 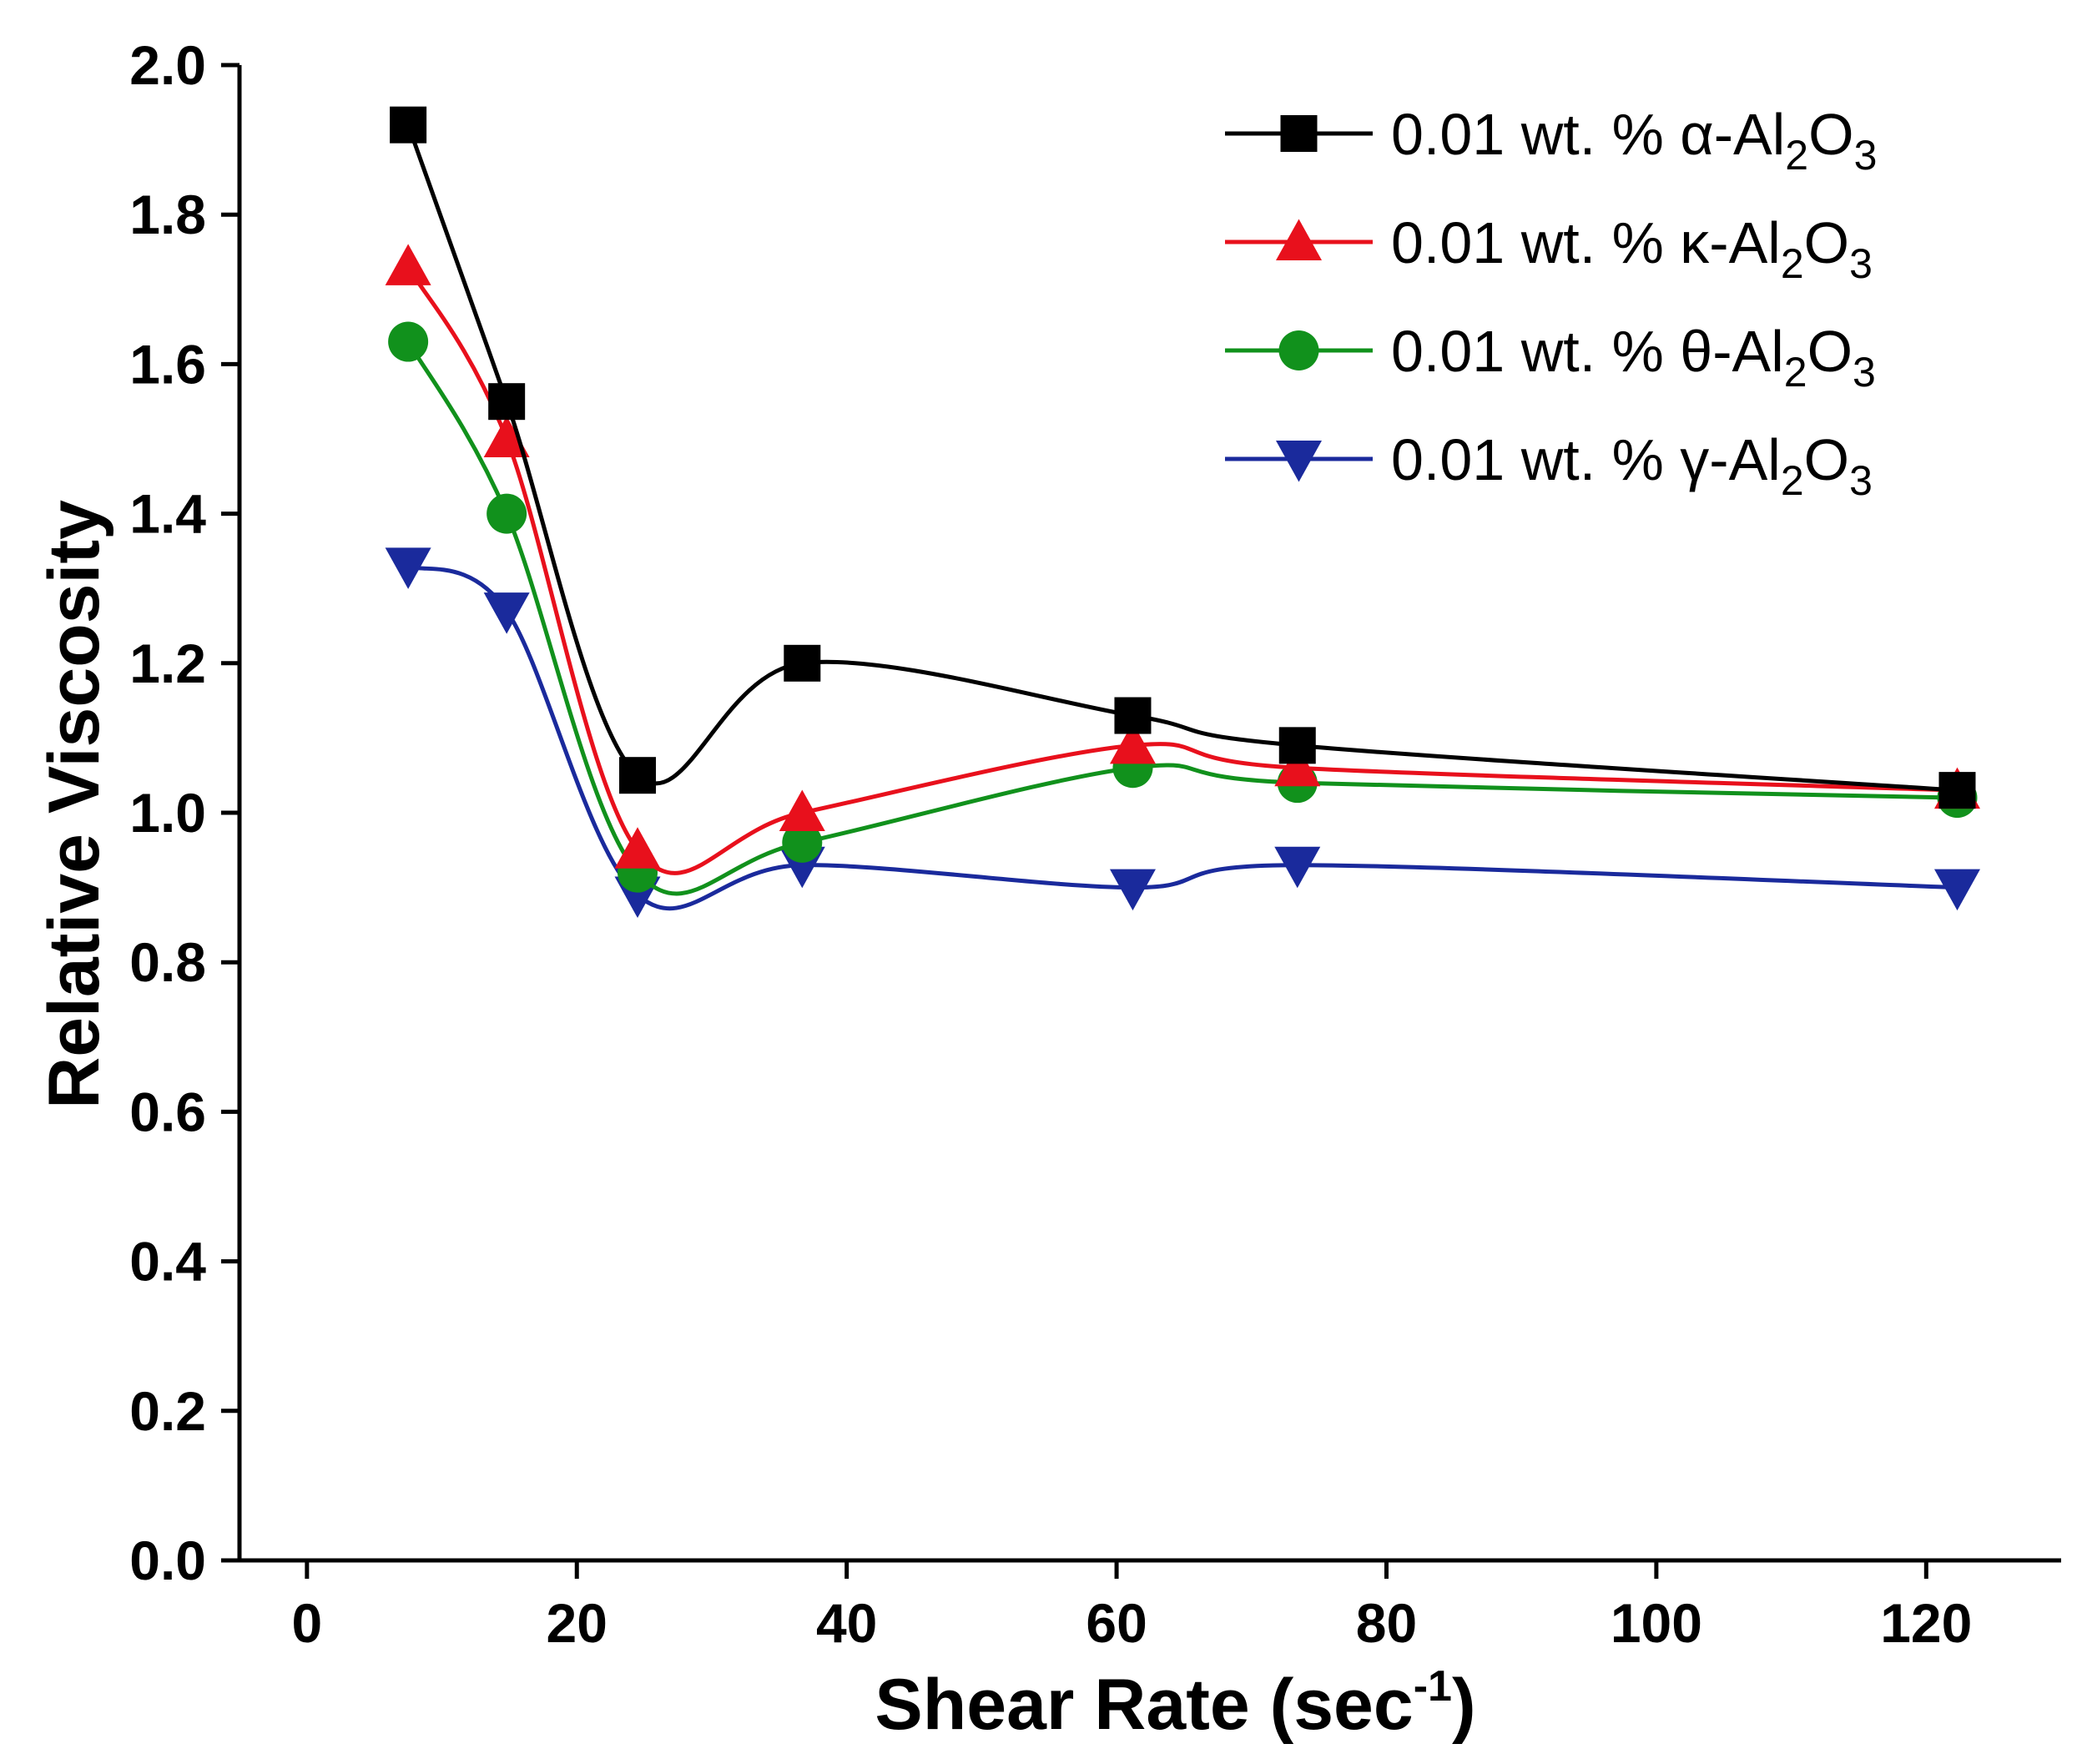 I want to click on legend-label: 0.01 wt. % θ-Al2O3, so click(x=1633, y=357).